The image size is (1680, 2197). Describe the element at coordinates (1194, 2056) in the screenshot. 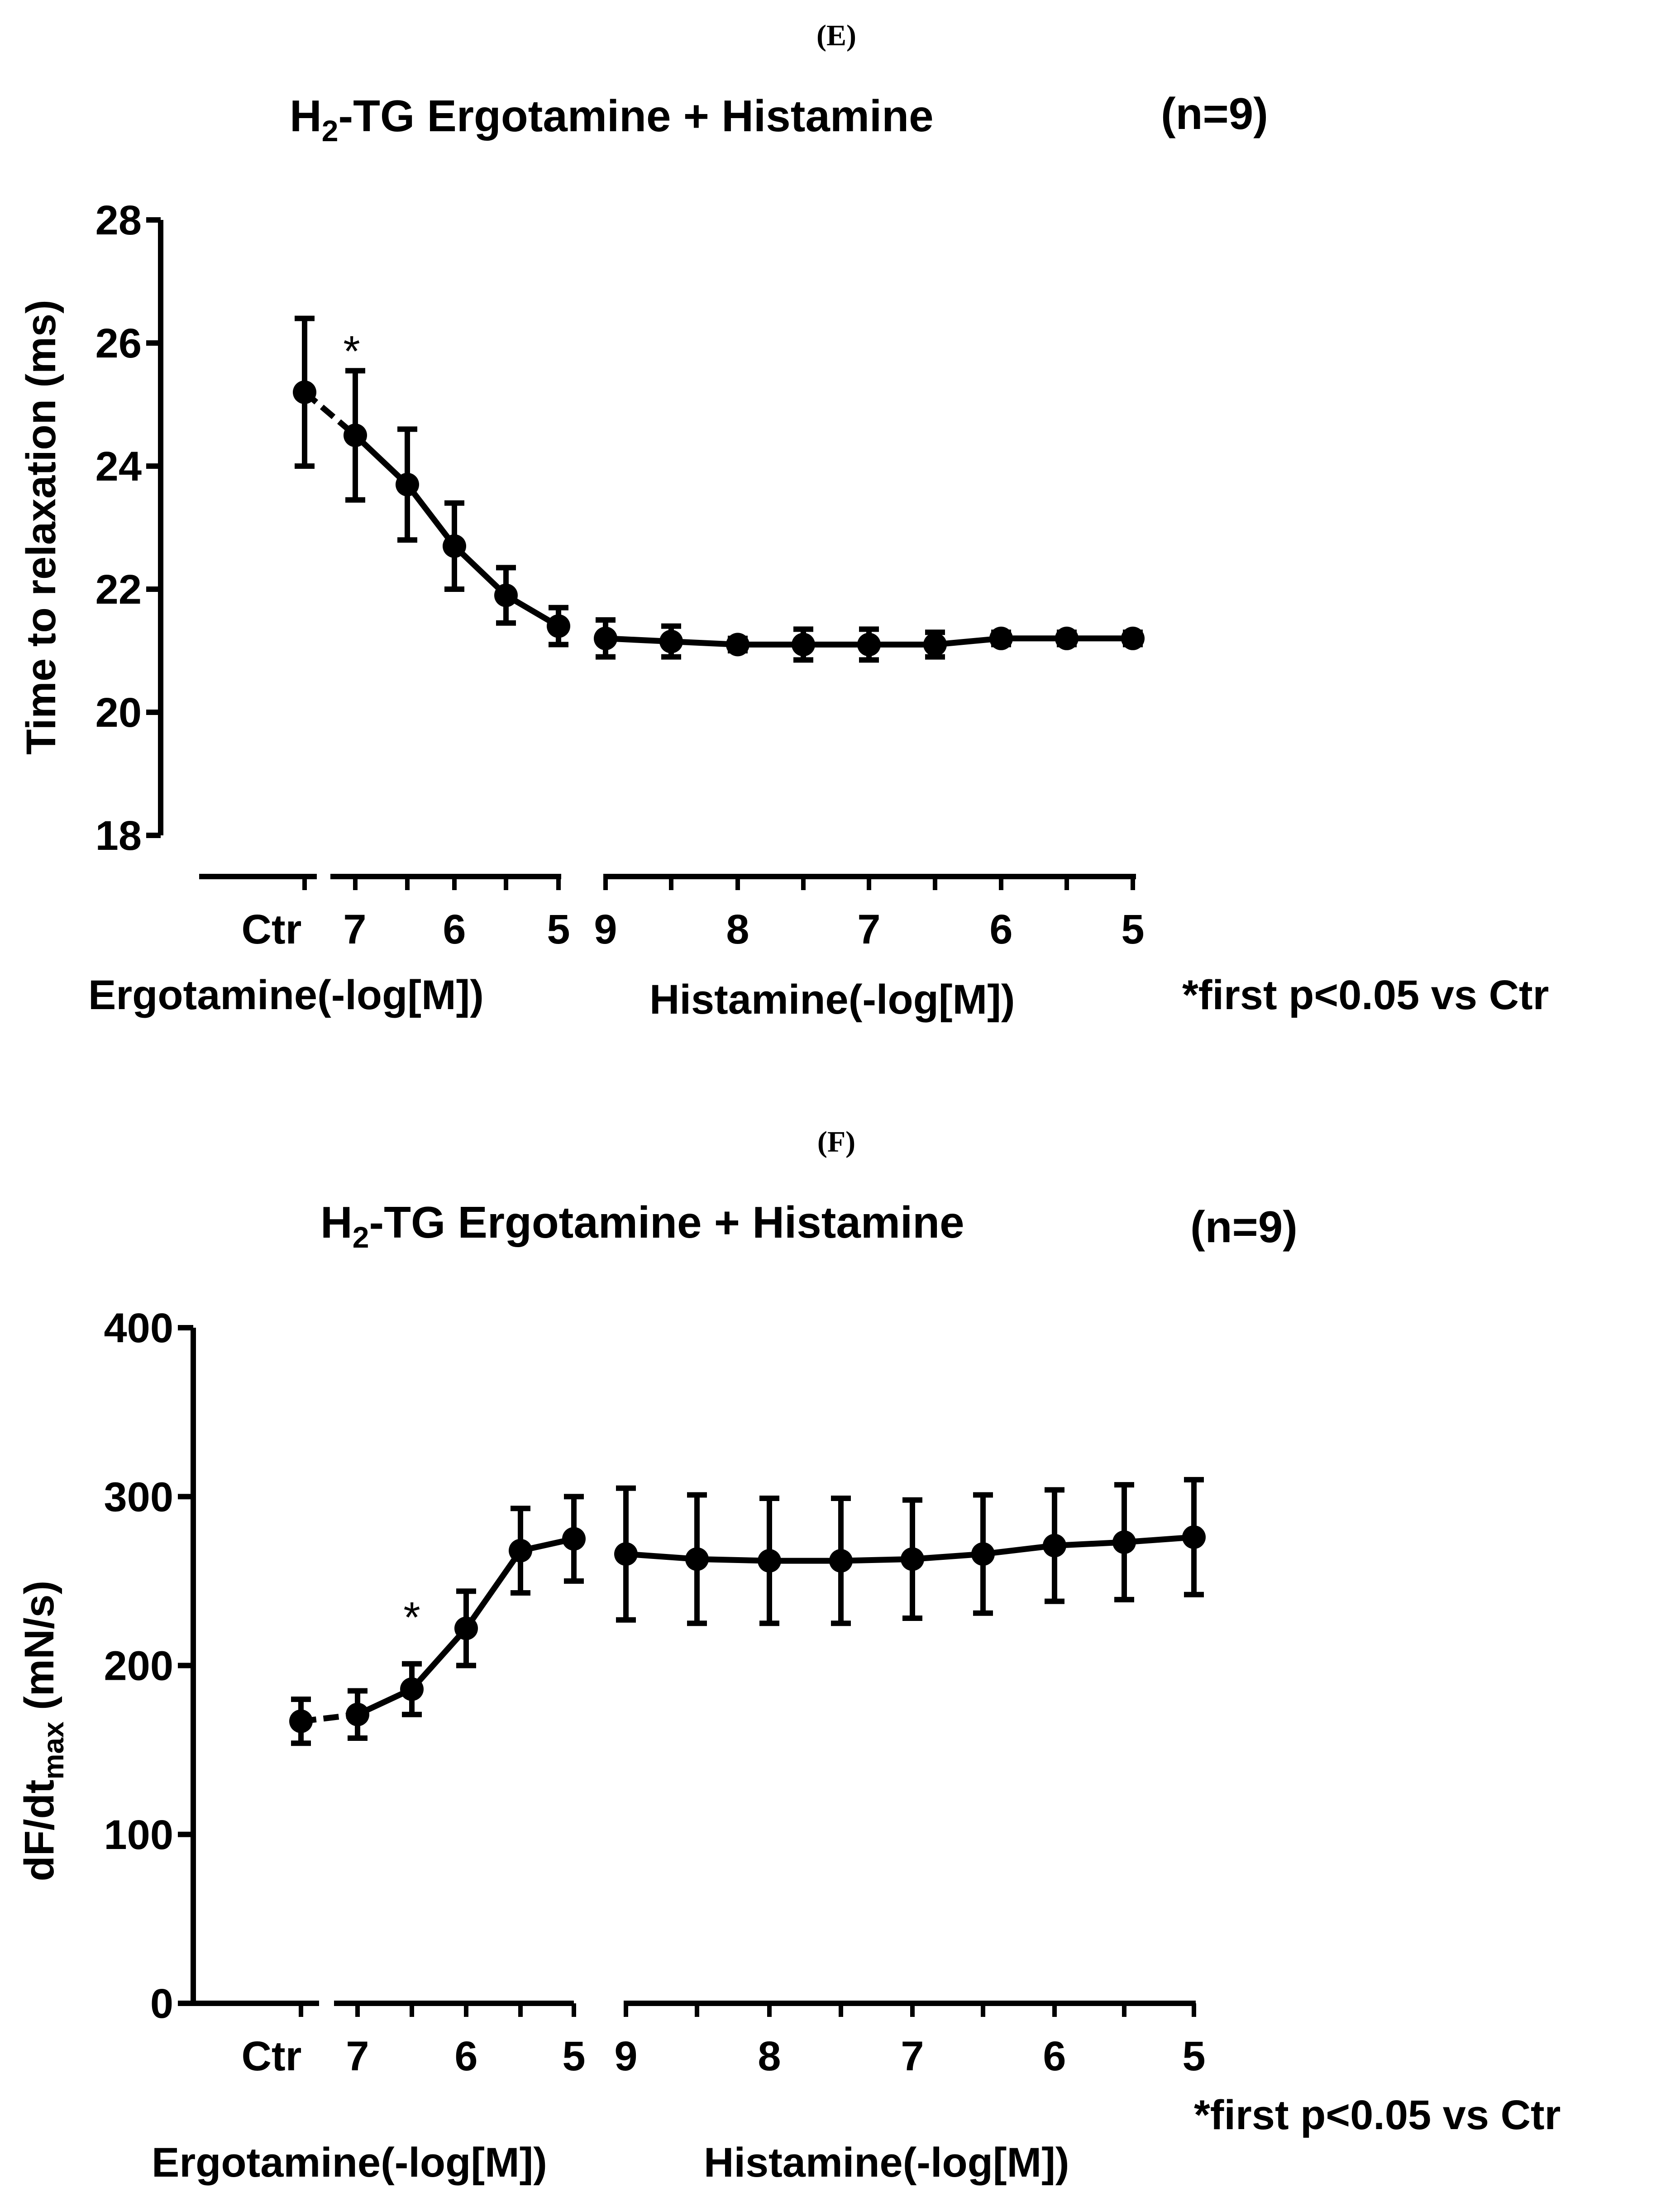

I see `panel-f-xtick-hist-5: 5` at that location.